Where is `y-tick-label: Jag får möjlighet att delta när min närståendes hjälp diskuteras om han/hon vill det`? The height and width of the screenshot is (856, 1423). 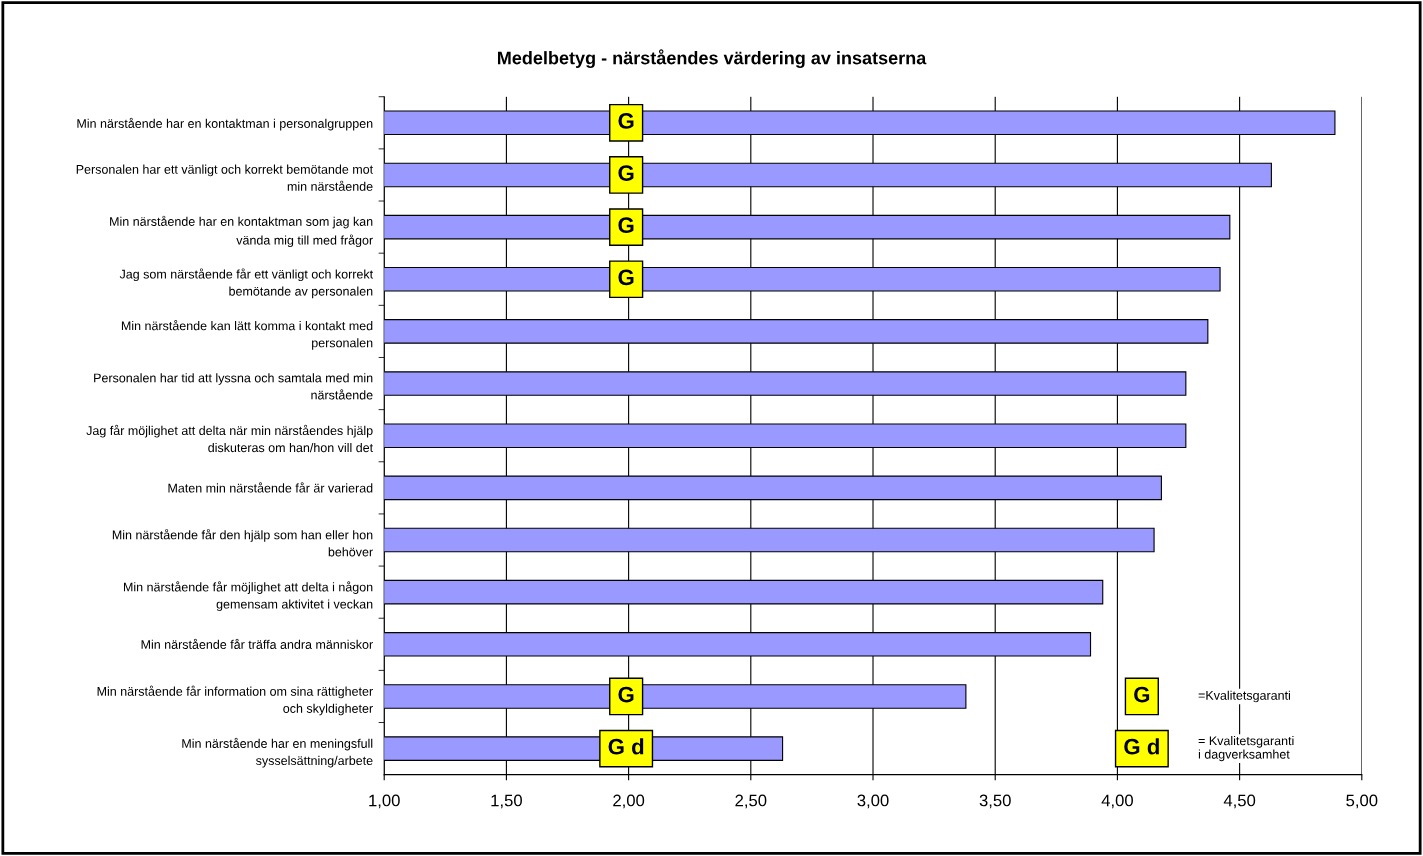 y-tick-label: Jag får möjlighet att delta när min närståendes hjälp diskuteras om han/hon vill det is located at coordinates (230, 438).